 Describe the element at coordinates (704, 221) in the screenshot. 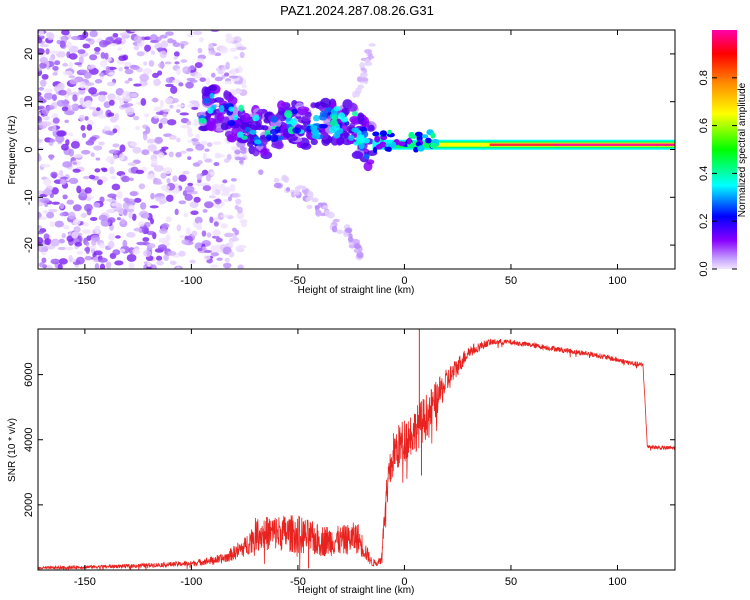

I see `colorbar-tick-label: 0.2` at that location.